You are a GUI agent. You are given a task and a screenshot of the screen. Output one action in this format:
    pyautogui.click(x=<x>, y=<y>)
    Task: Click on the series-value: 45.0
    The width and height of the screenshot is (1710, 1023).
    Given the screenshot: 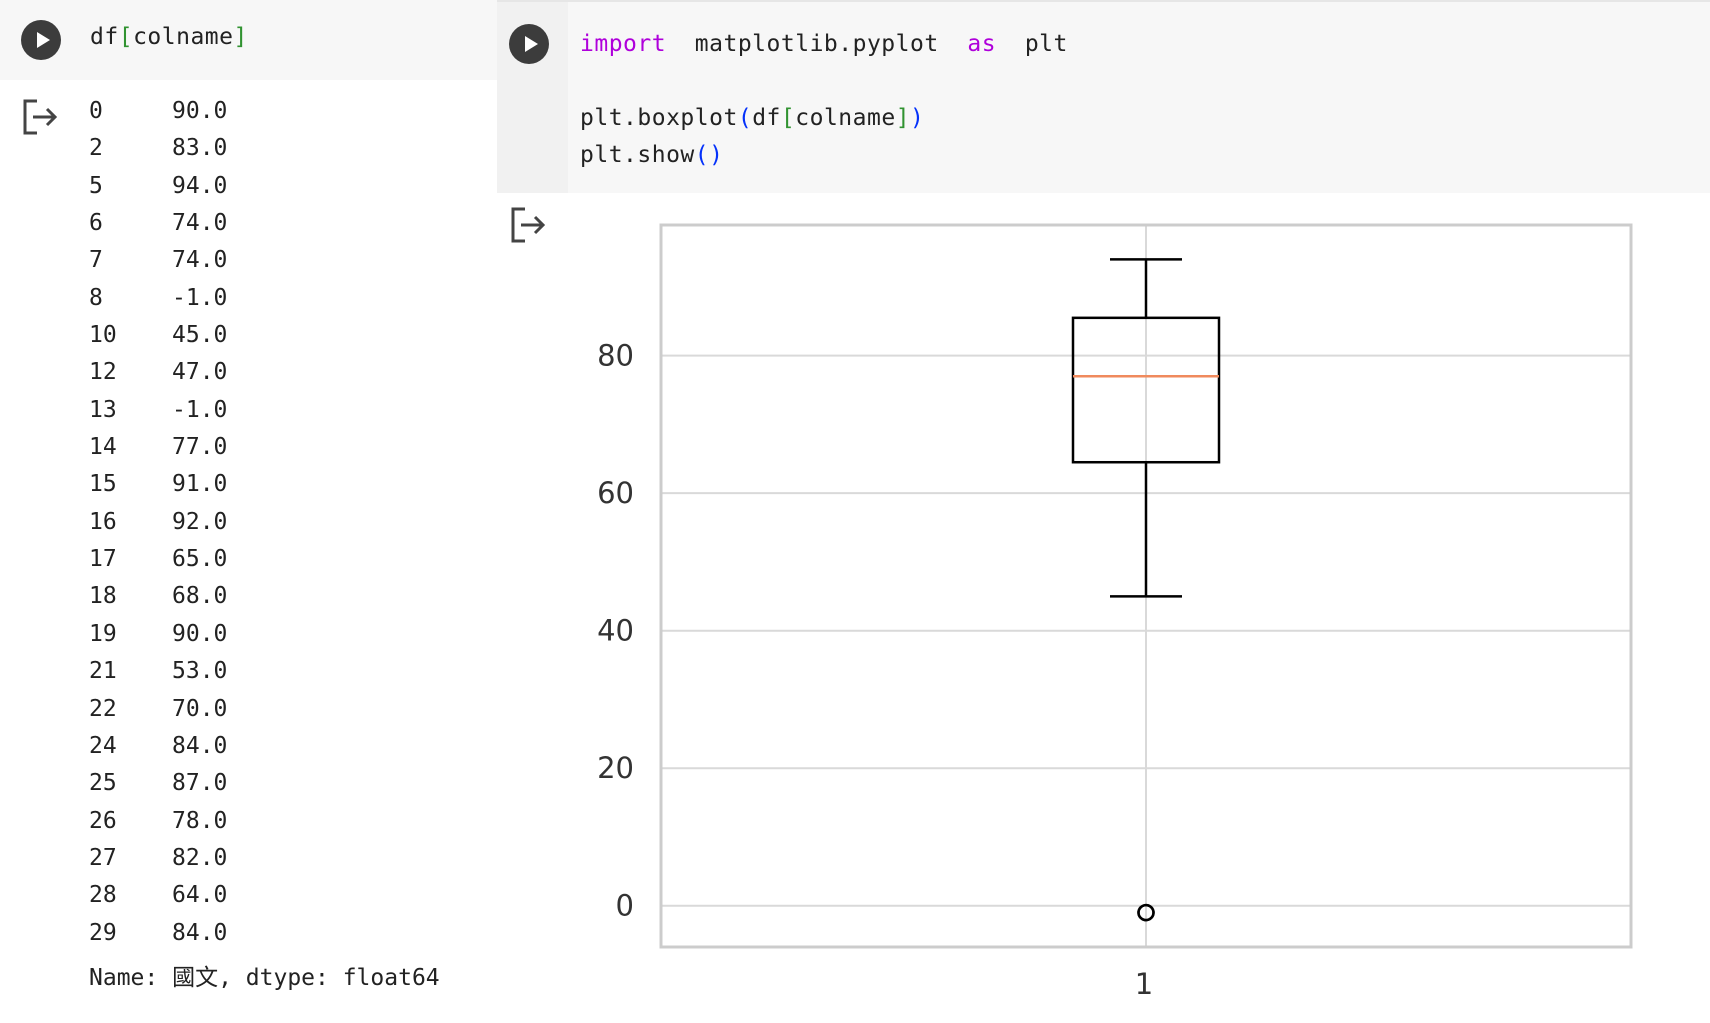 What is the action you would take?
    pyautogui.click(x=200, y=335)
    